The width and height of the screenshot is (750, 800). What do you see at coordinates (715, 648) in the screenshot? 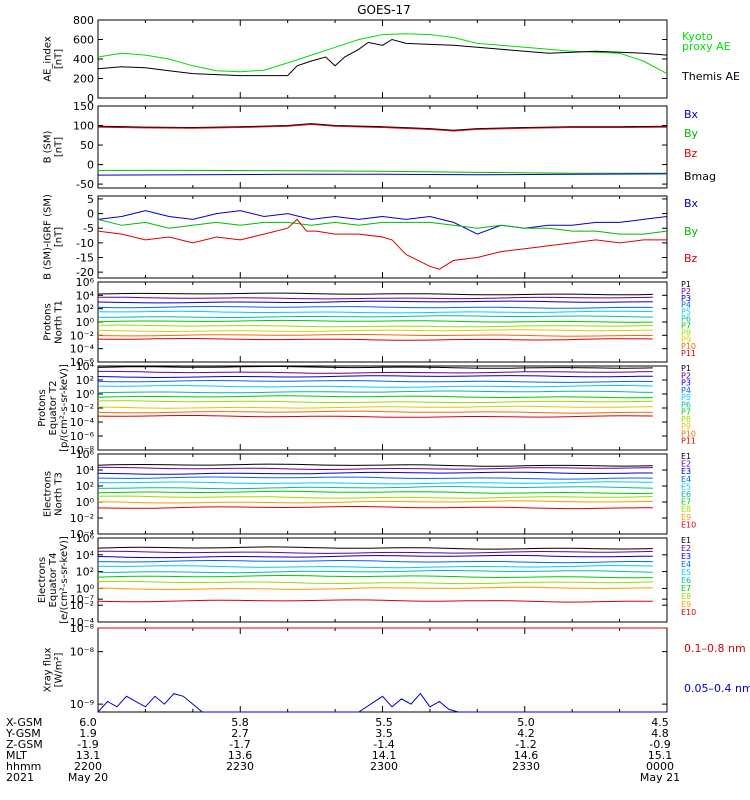
I see `legend-entry: 0.1–0.8 nm` at bounding box center [715, 648].